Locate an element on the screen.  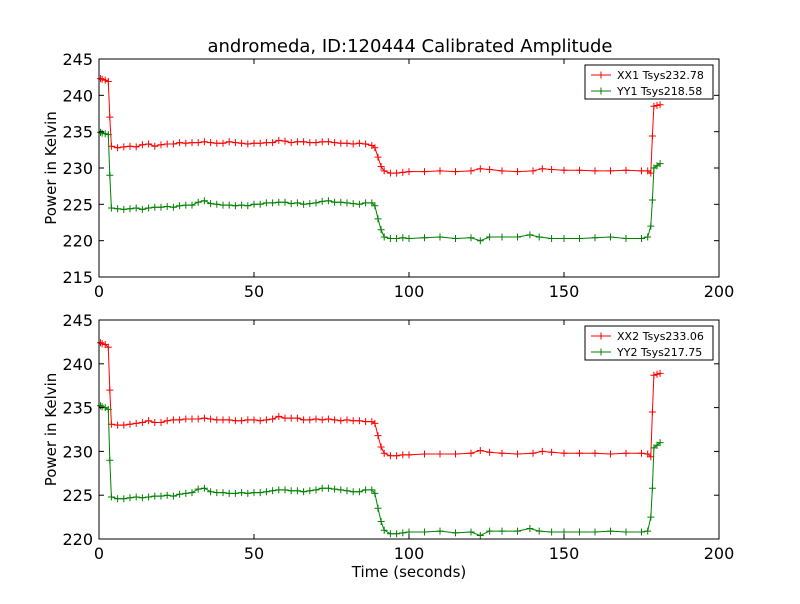
series-line is located at coordinates (380, 400).